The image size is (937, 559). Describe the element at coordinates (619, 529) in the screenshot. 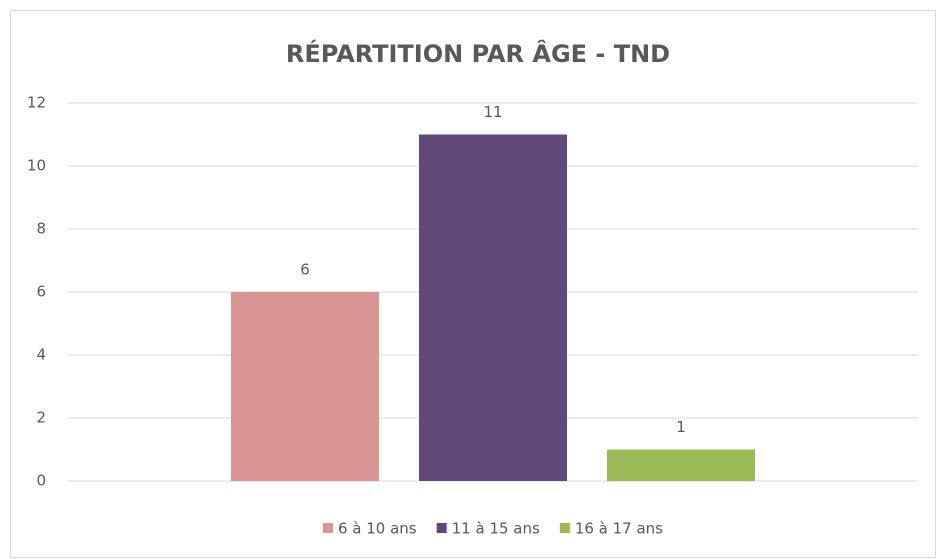

I see `legend-label: 16 à 17 ans` at that location.